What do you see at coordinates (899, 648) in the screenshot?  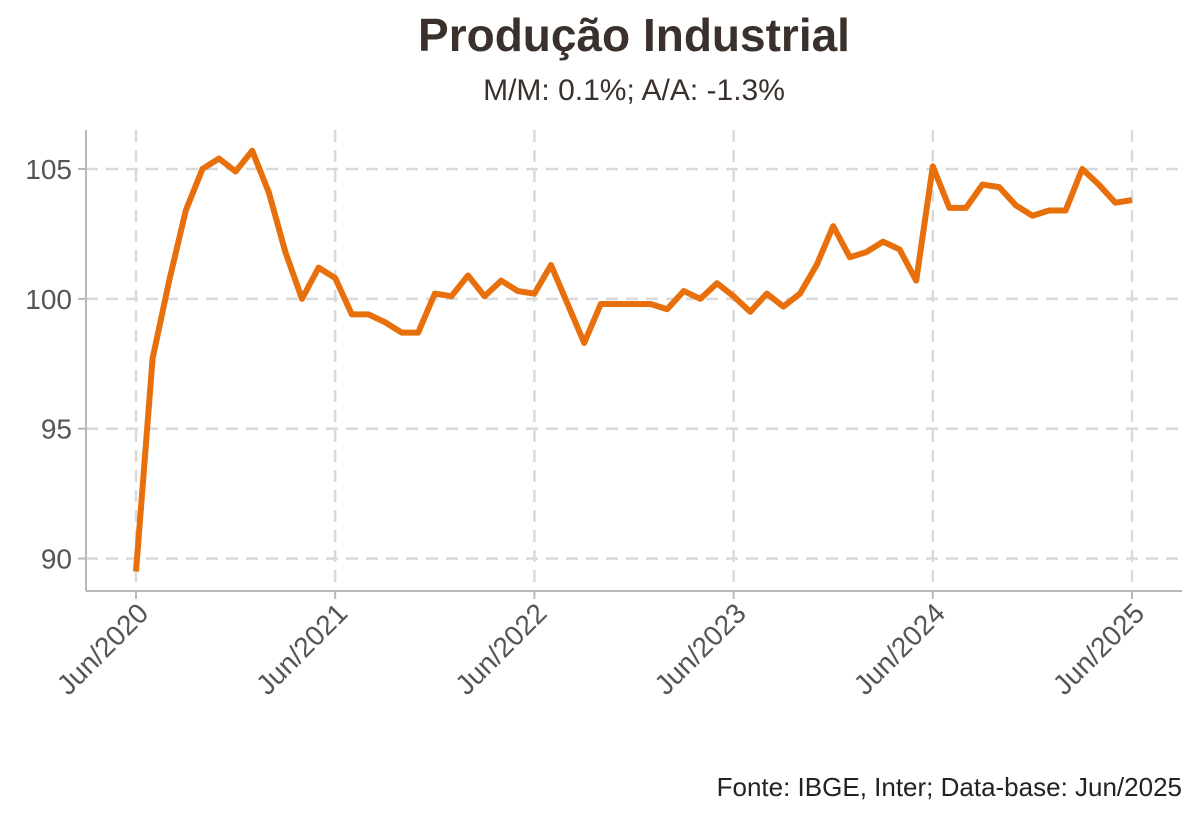 I see `x-tick-label: Jun/2024` at bounding box center [899, 648].